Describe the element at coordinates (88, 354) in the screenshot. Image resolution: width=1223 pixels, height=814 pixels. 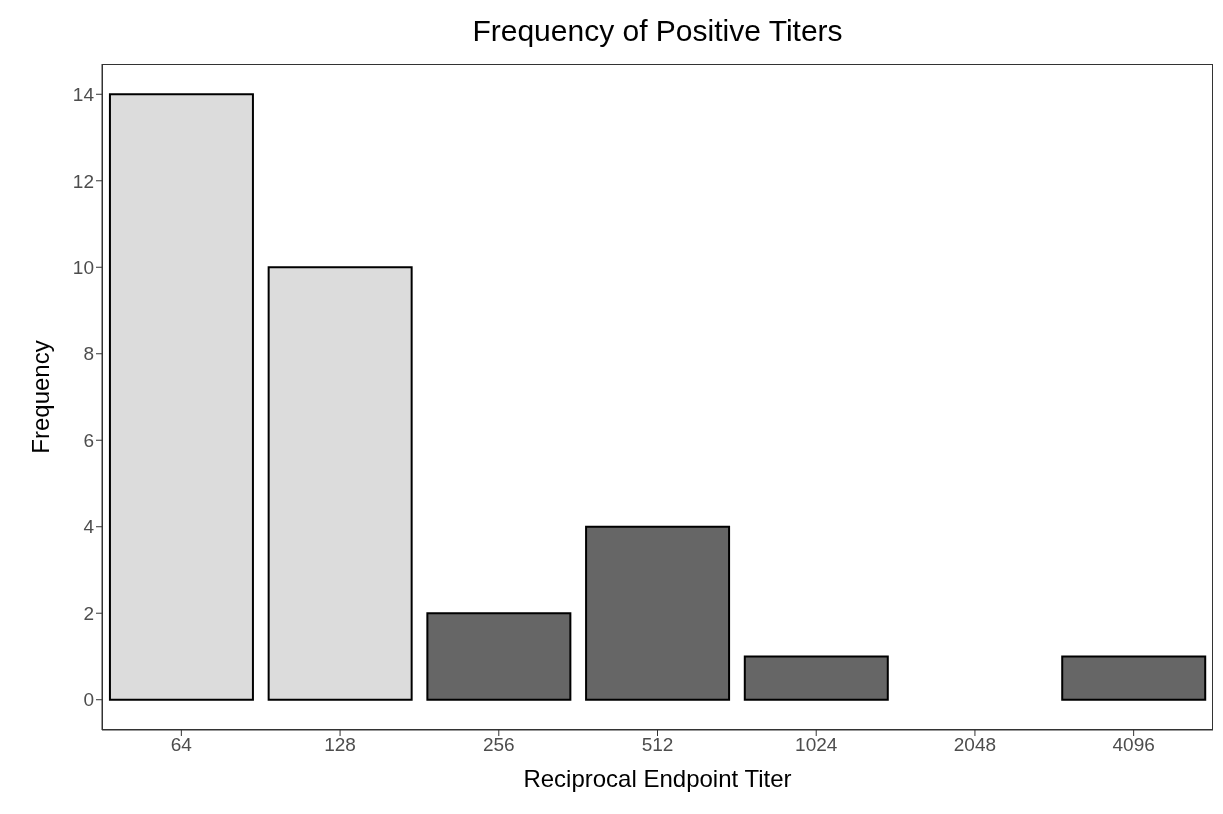
I see `y-tick-label: 8` at that location.